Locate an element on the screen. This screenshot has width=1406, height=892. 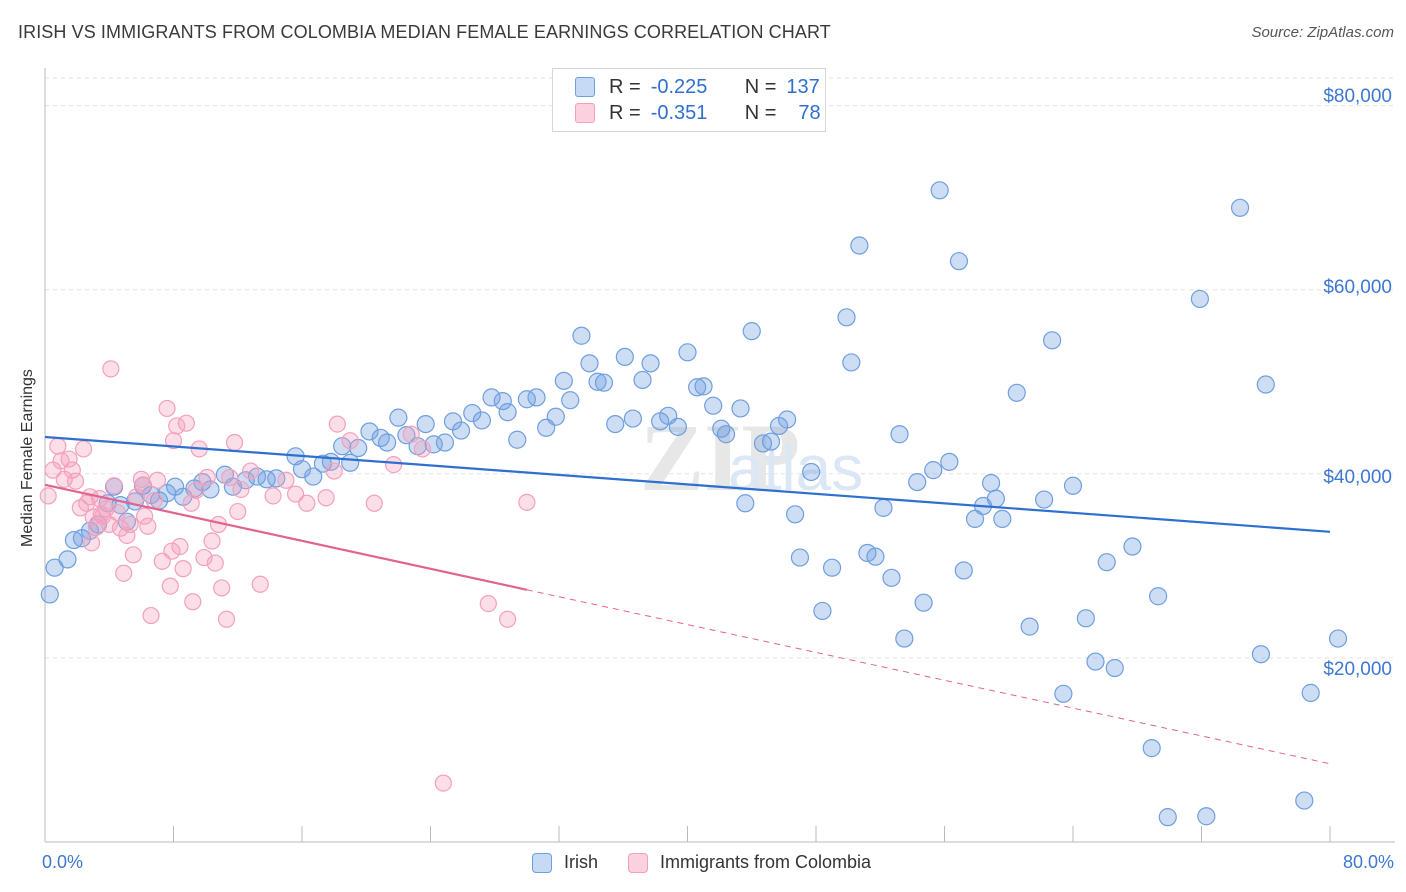
r-label: R = is located at coordinates (625, 112).